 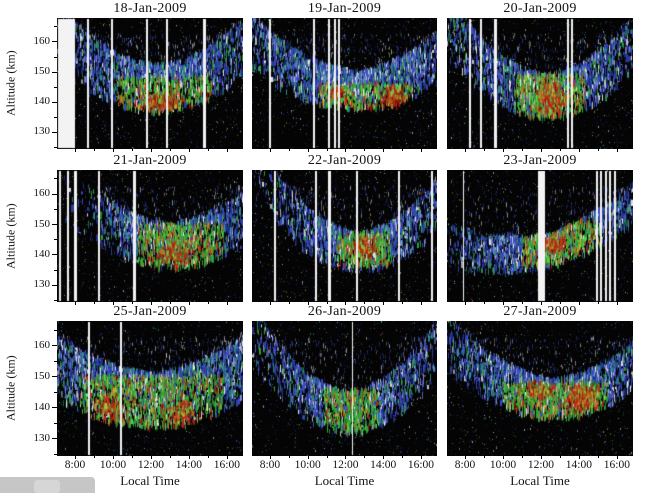 I want to click on panel-25-jan-2009: 25-Jan-2009, so click(x=150, y=380).